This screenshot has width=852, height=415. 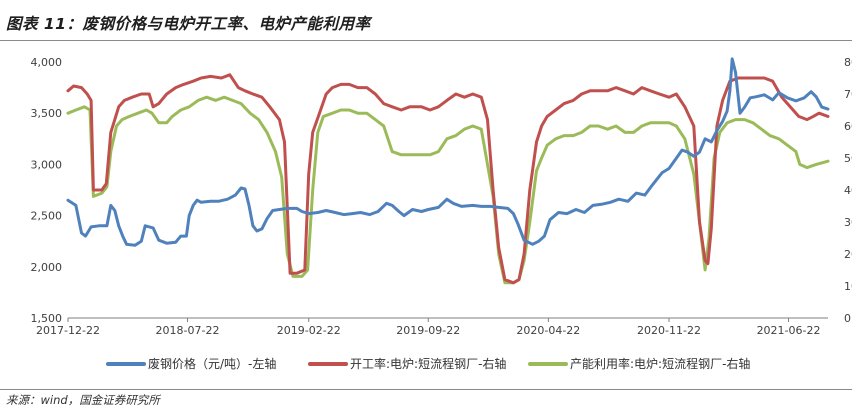 I want to click on y-right-tick-label: 50, so click(x=848, y=158).